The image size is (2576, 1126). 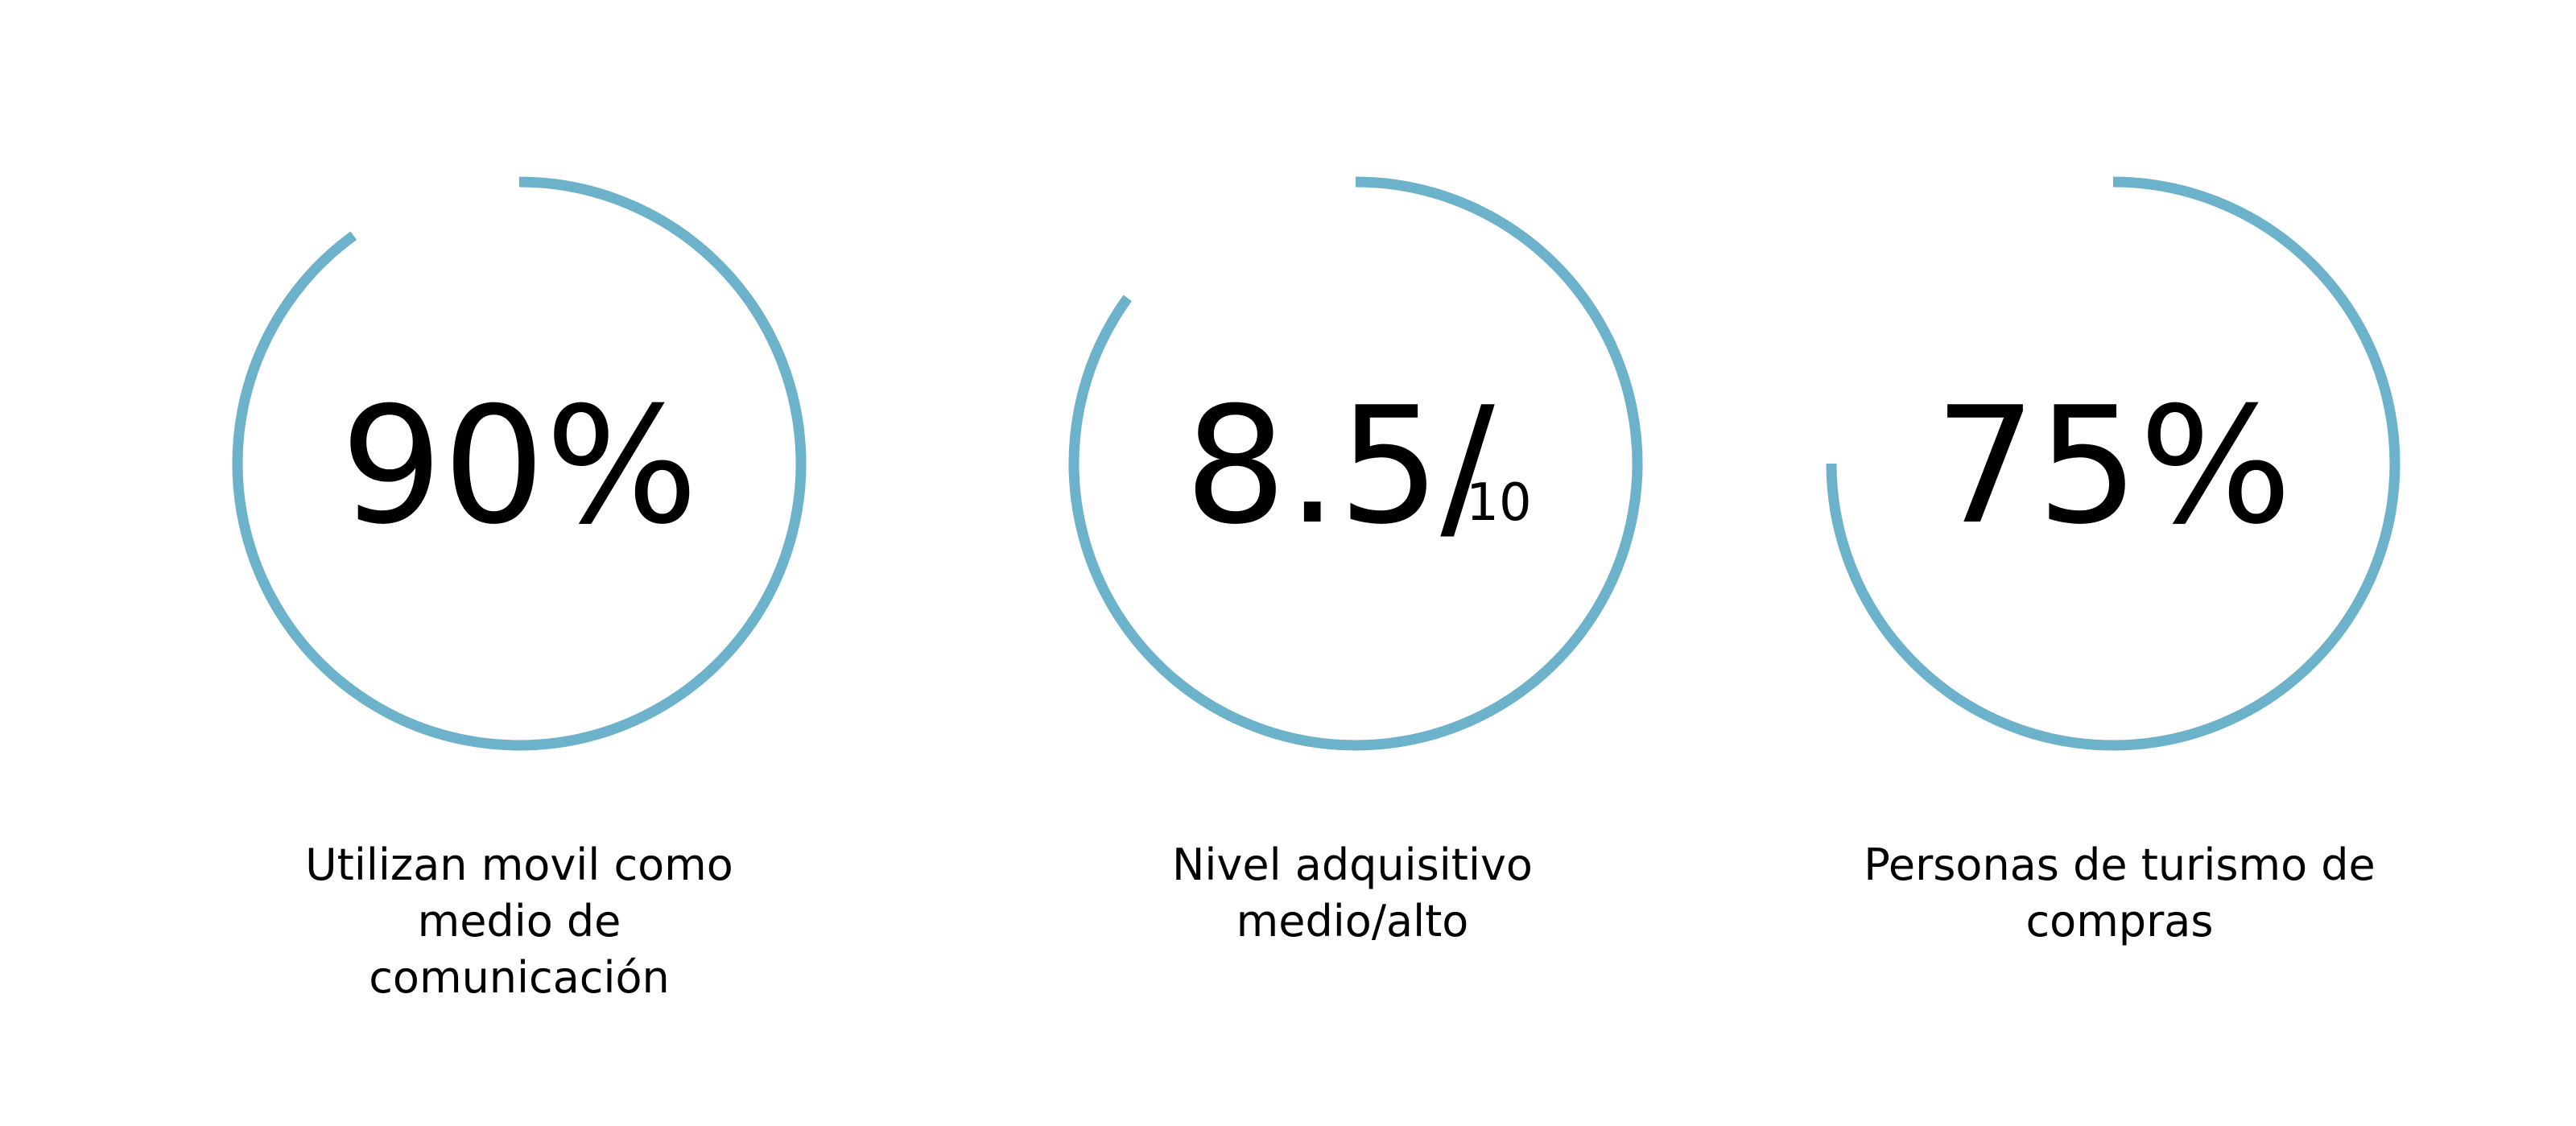 I want to click on gauge-shopping-tourism-value: 75%, so click(x=2113, y=466).